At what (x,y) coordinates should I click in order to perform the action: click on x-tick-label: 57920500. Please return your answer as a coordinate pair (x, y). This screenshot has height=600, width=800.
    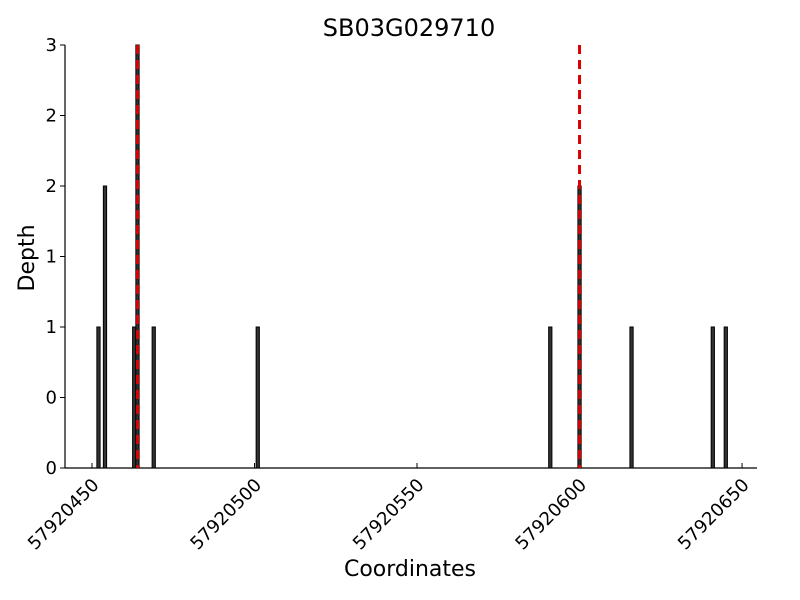
    Looking at the image, I should click on (226, 515).